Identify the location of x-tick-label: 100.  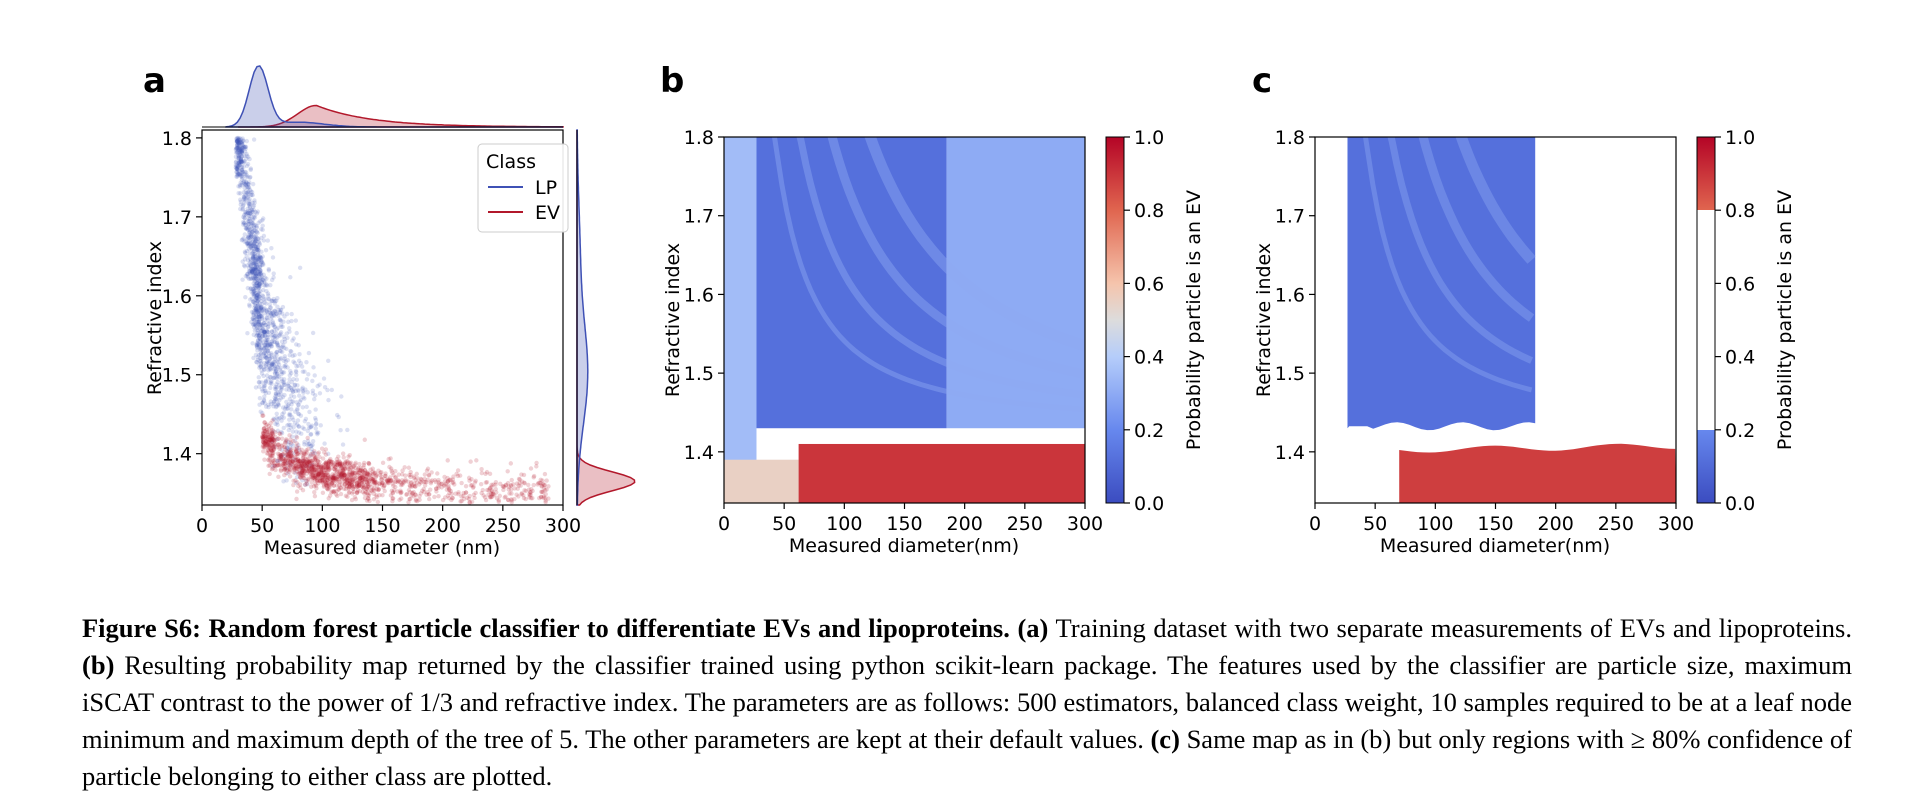
(1435, 524).